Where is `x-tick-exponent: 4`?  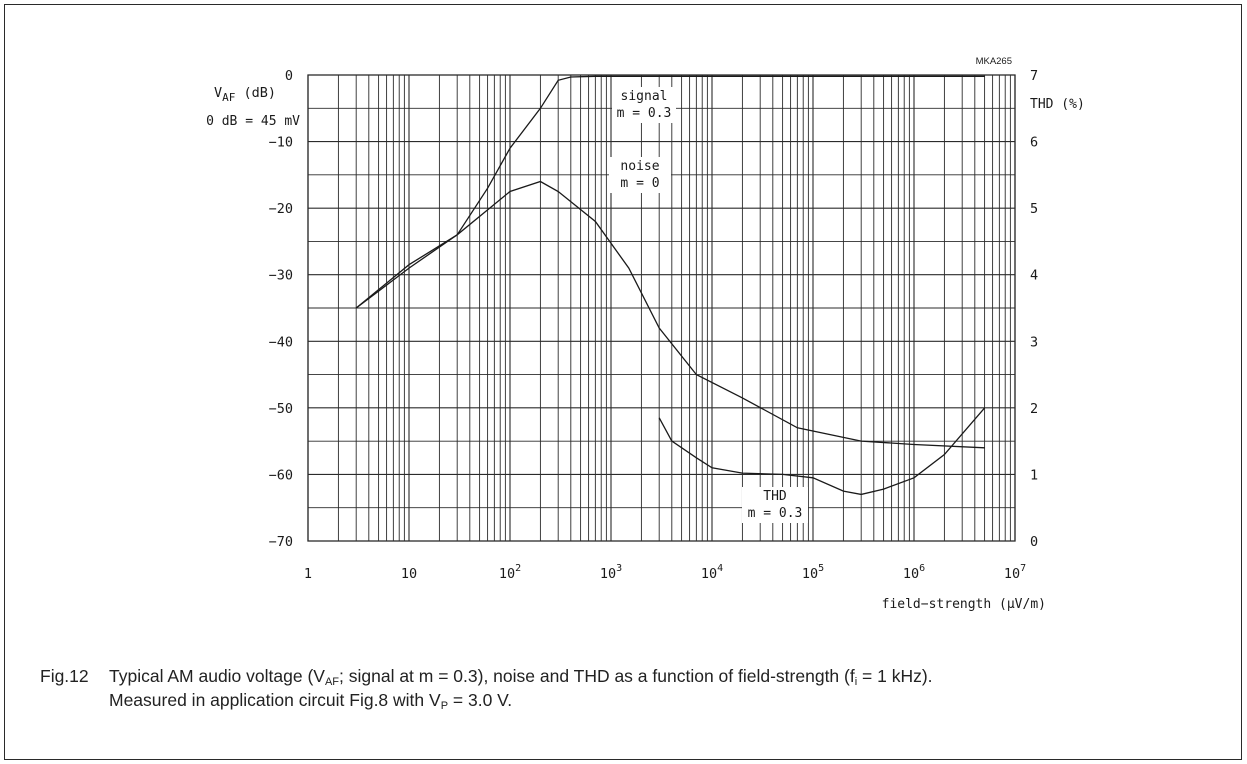 x-tick-exponent: 4 is located at coordinates (720, 568).